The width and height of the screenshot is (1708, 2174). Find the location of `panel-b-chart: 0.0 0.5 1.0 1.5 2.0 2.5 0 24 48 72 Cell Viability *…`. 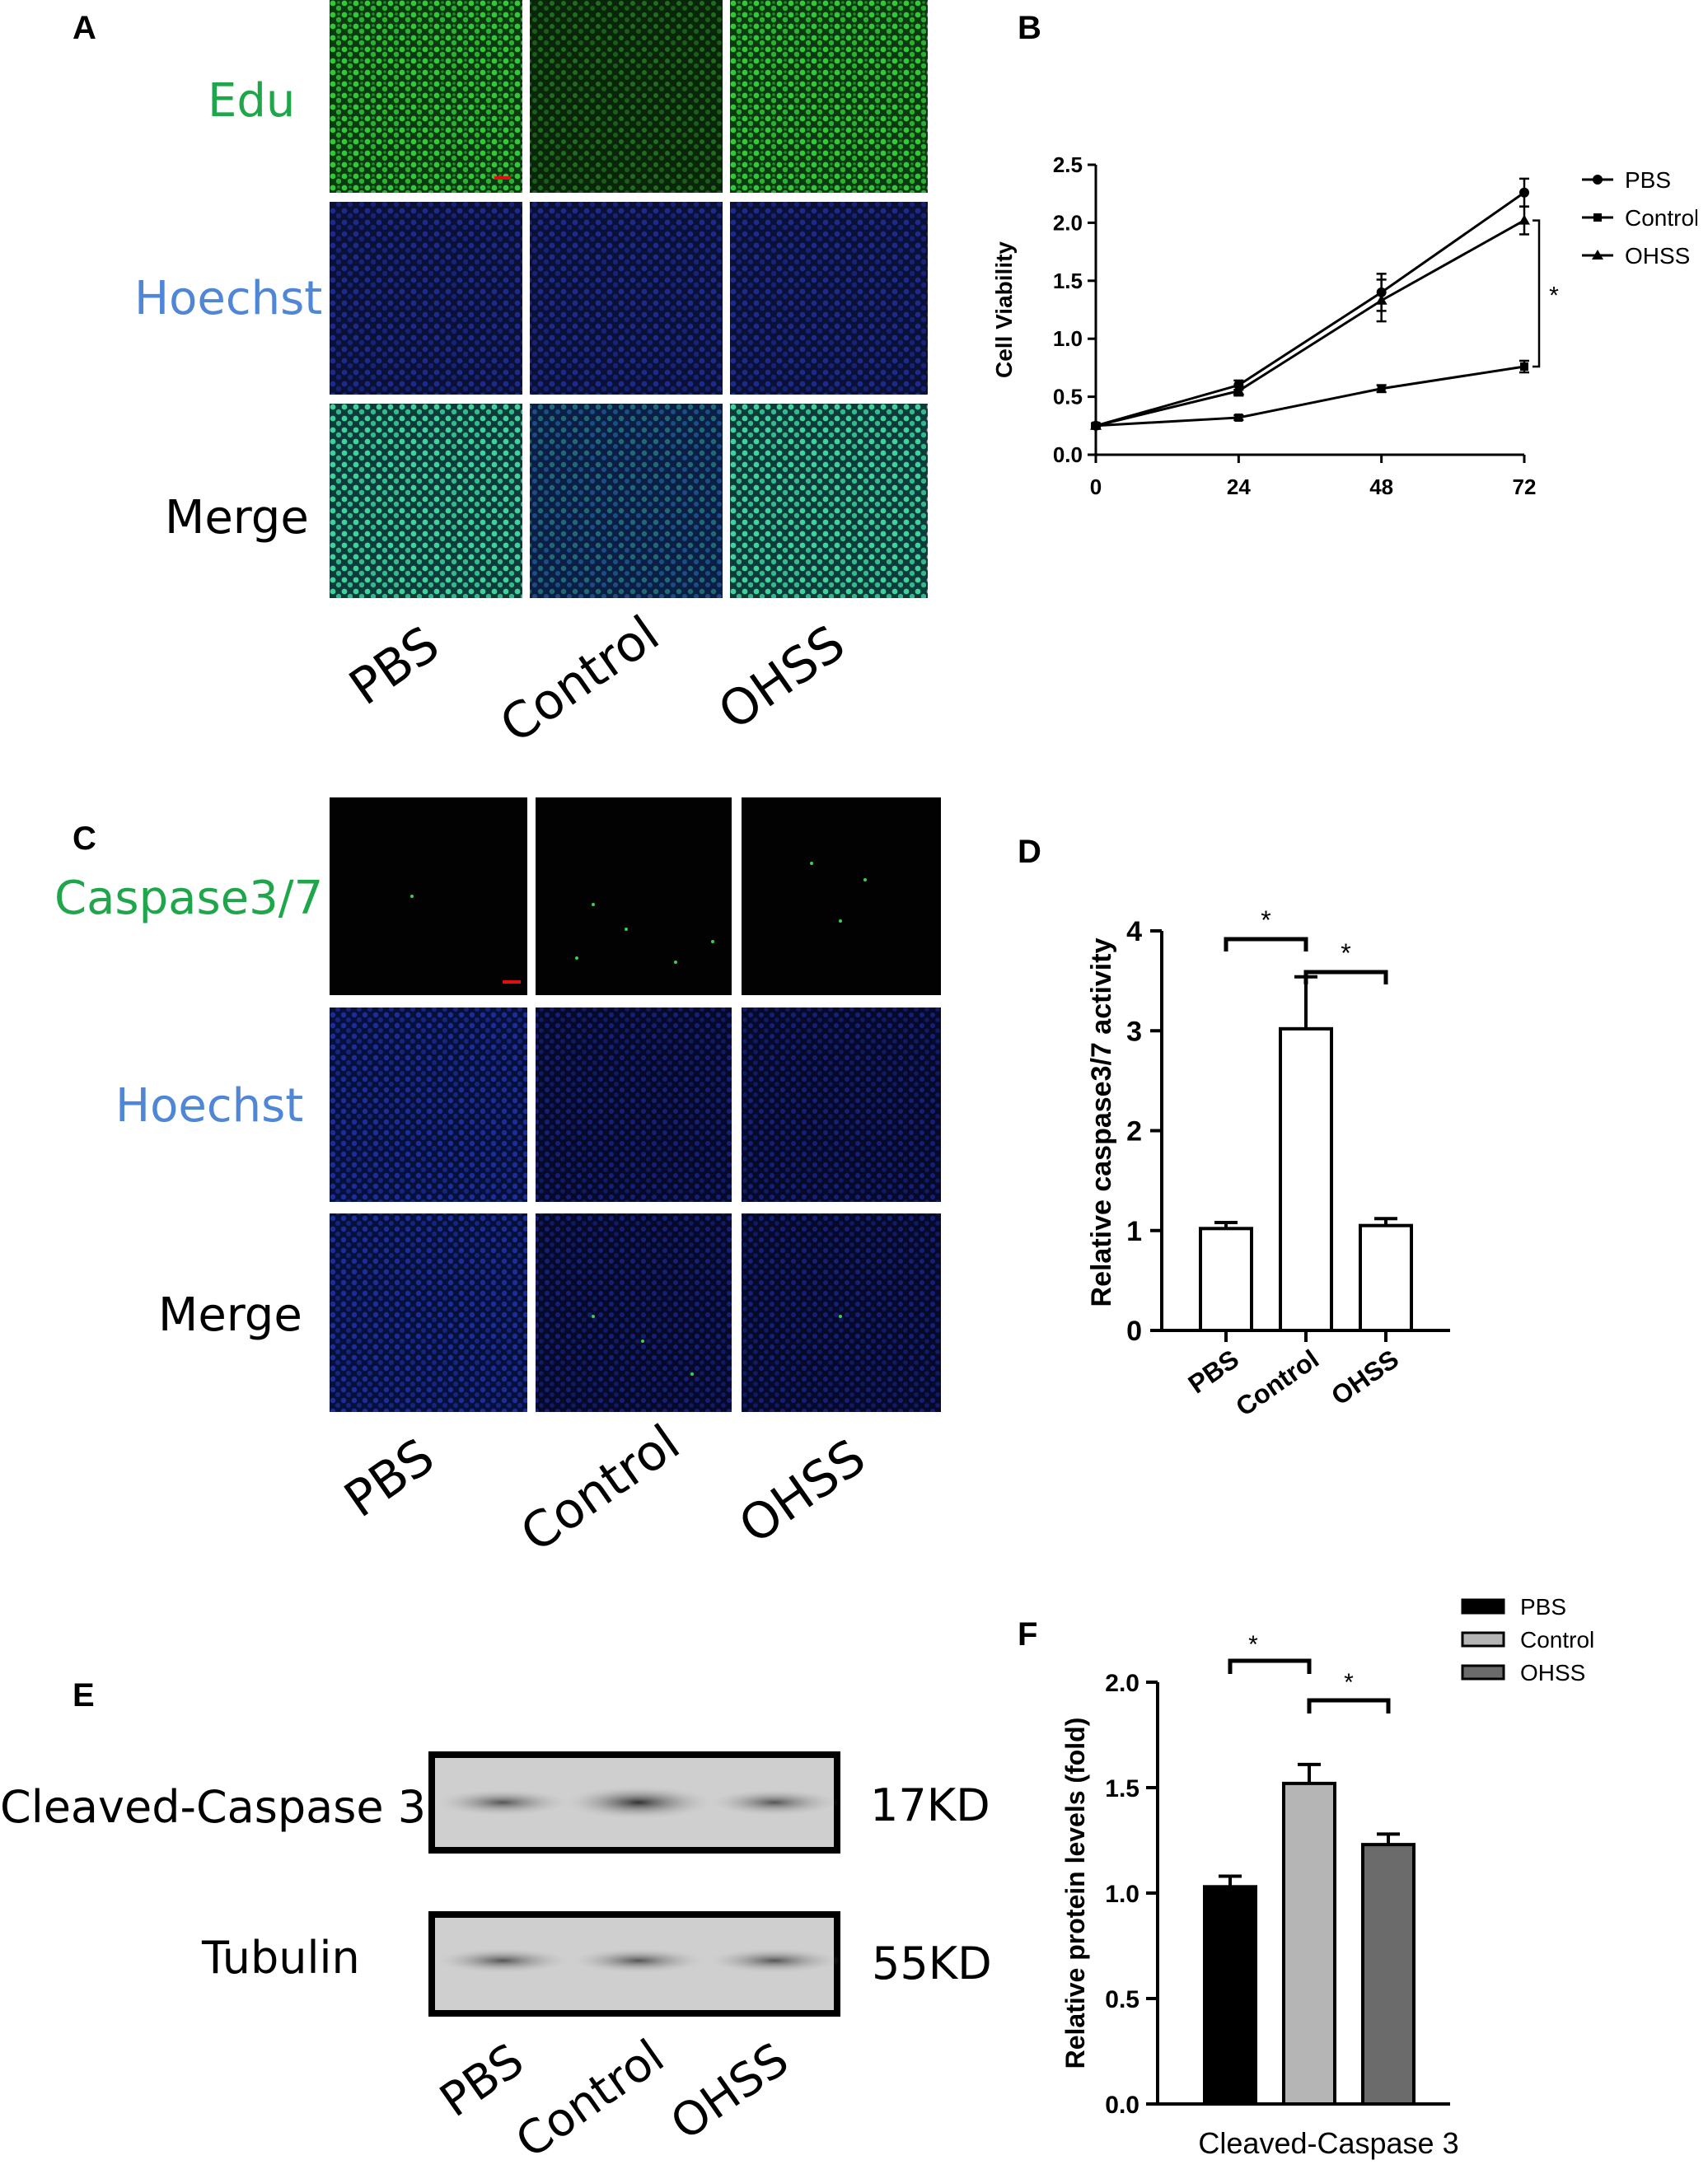

panel-b-chart: 0.0 0.5 1.0 1.5 2.0 2.5 0 24 48 72 Cell Viability *… is located at coordinates (1335, 335).